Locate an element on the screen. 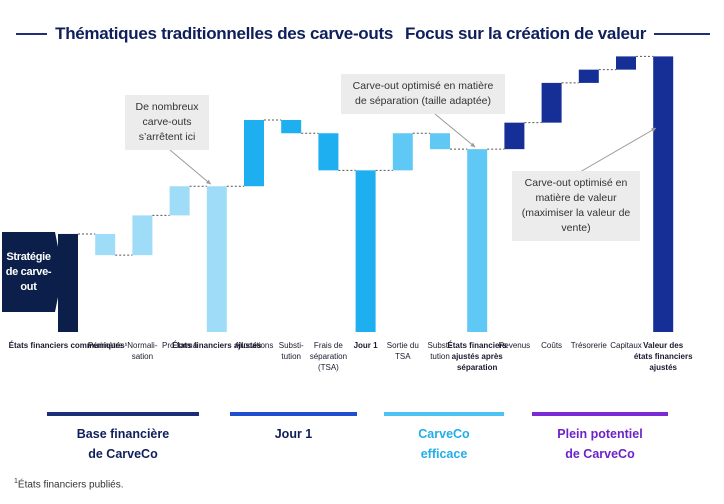 The image size is (724, 504). phase-jour1: Jour 1 is located at coordinates (293, 428).